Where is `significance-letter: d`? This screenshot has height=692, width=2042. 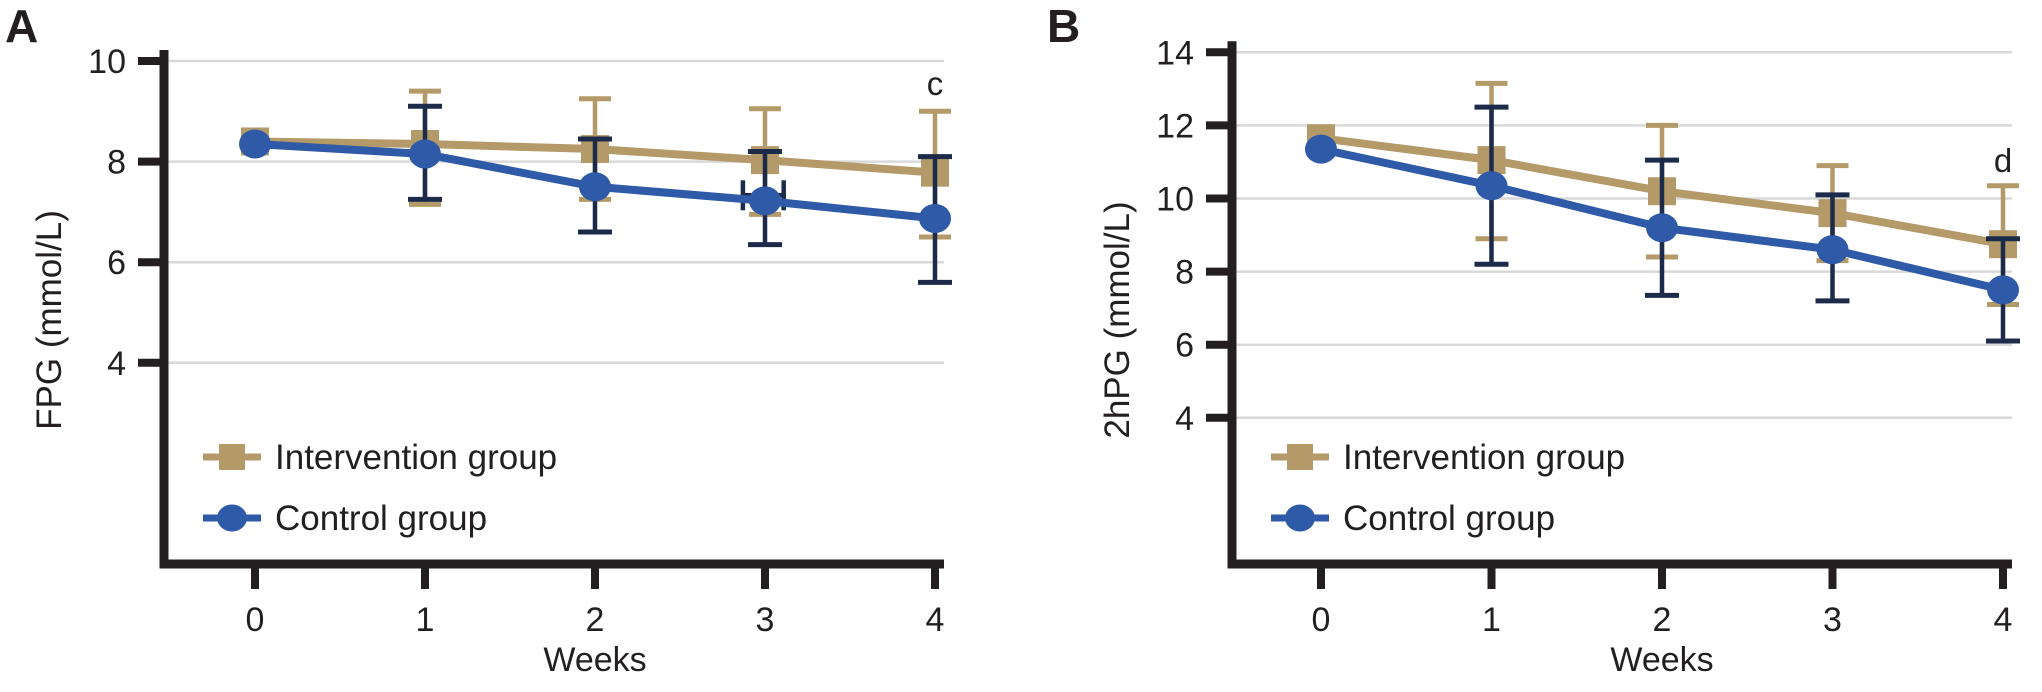 significance-letter: d is located at coordinates (2003, 160).